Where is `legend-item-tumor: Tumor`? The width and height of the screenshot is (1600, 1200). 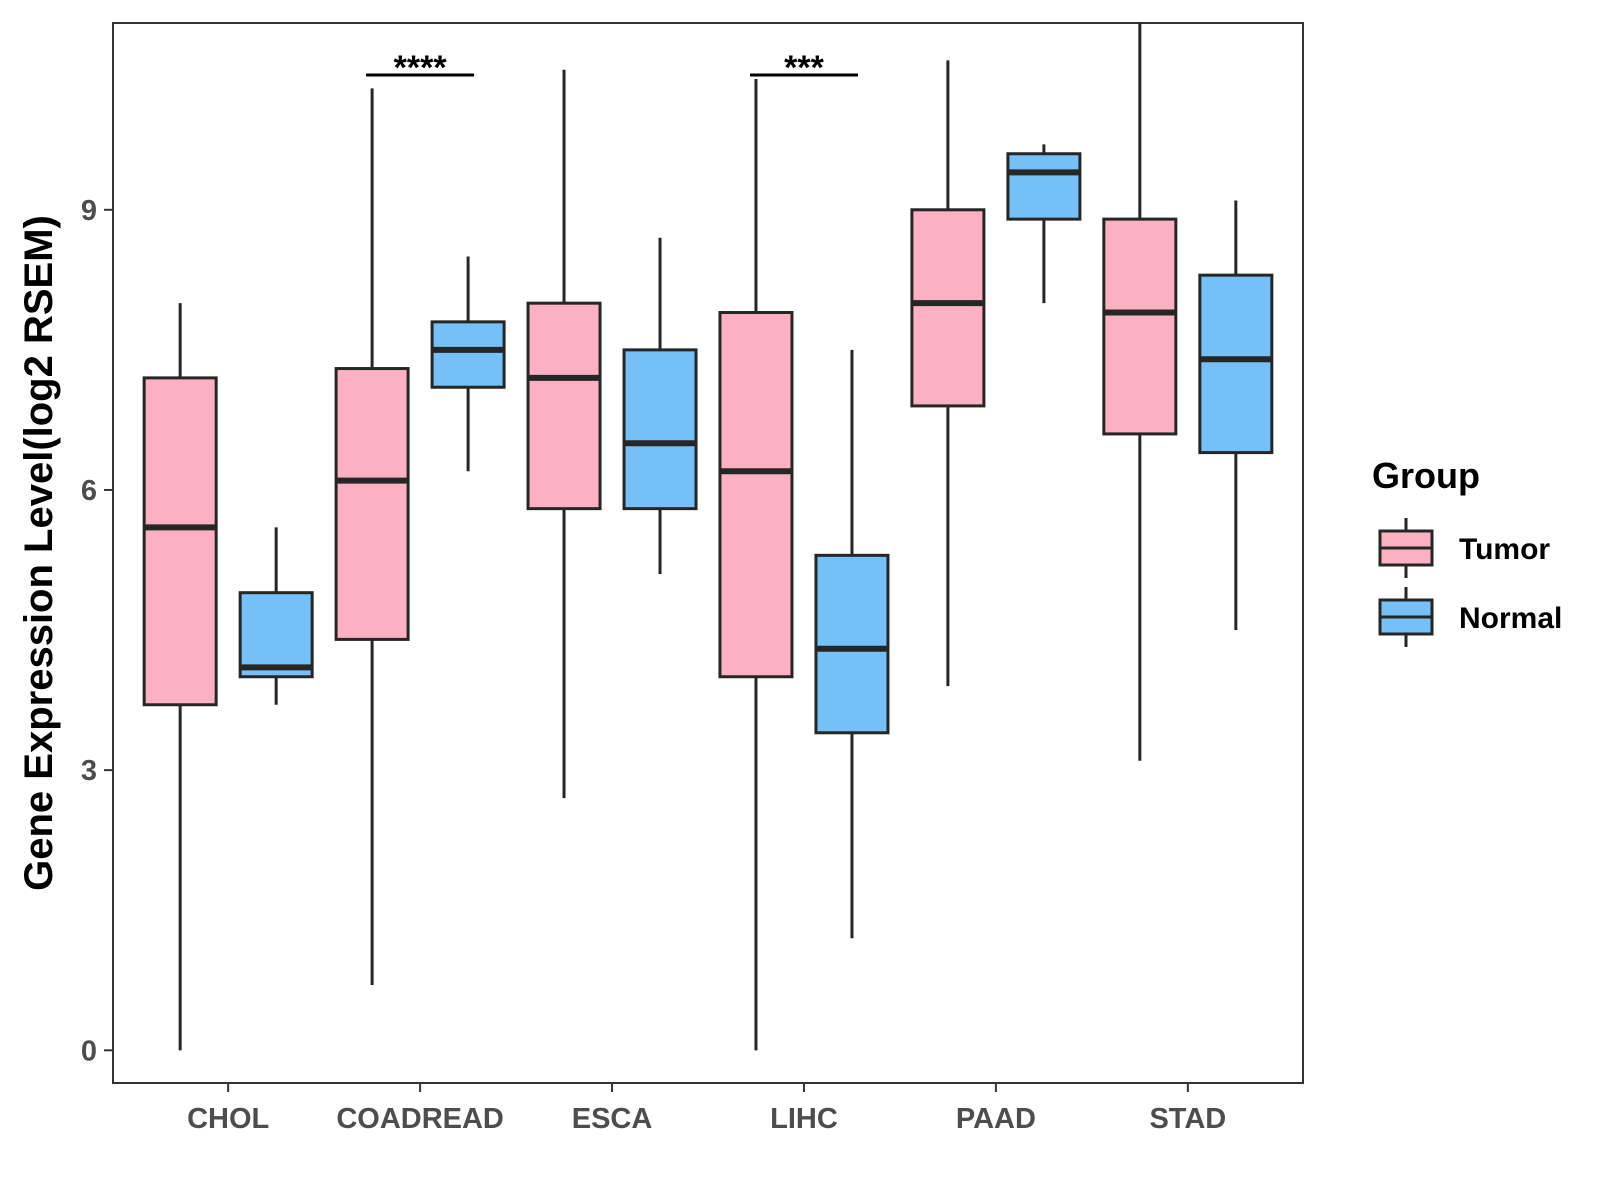
legend-item-tumor: Tumor is located at coordinates (1464, 548).